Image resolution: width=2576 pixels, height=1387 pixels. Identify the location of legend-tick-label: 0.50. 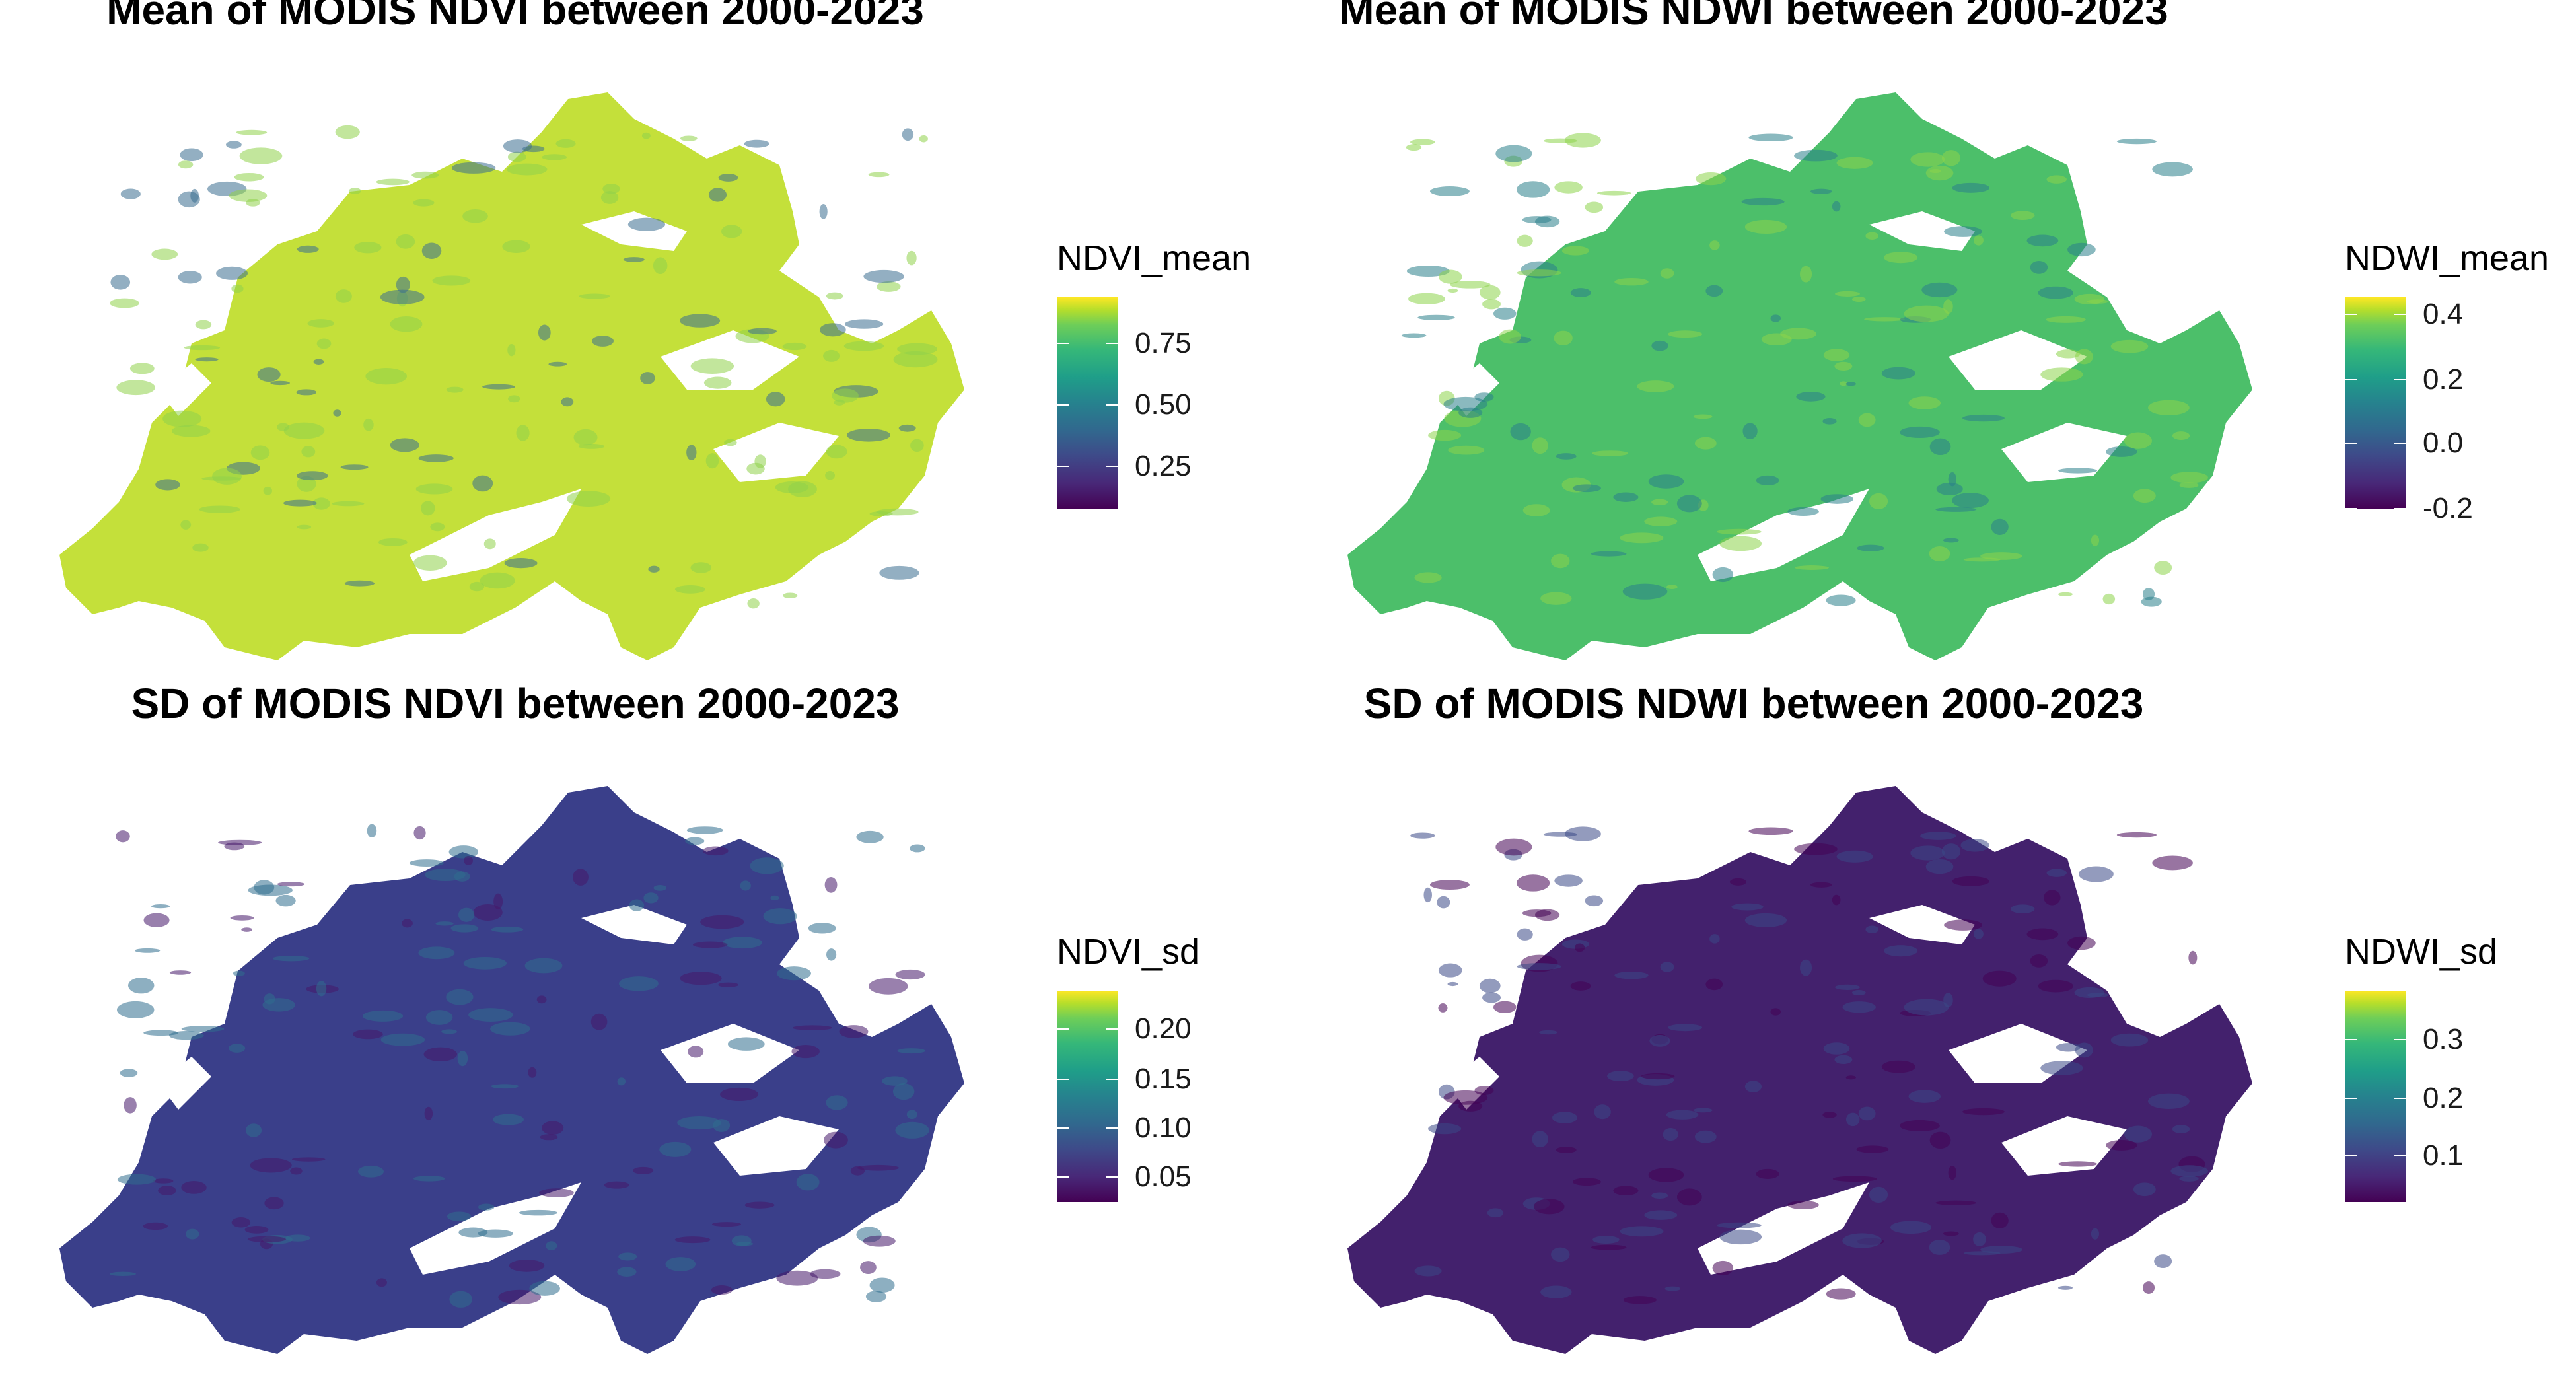
(1163, 404).